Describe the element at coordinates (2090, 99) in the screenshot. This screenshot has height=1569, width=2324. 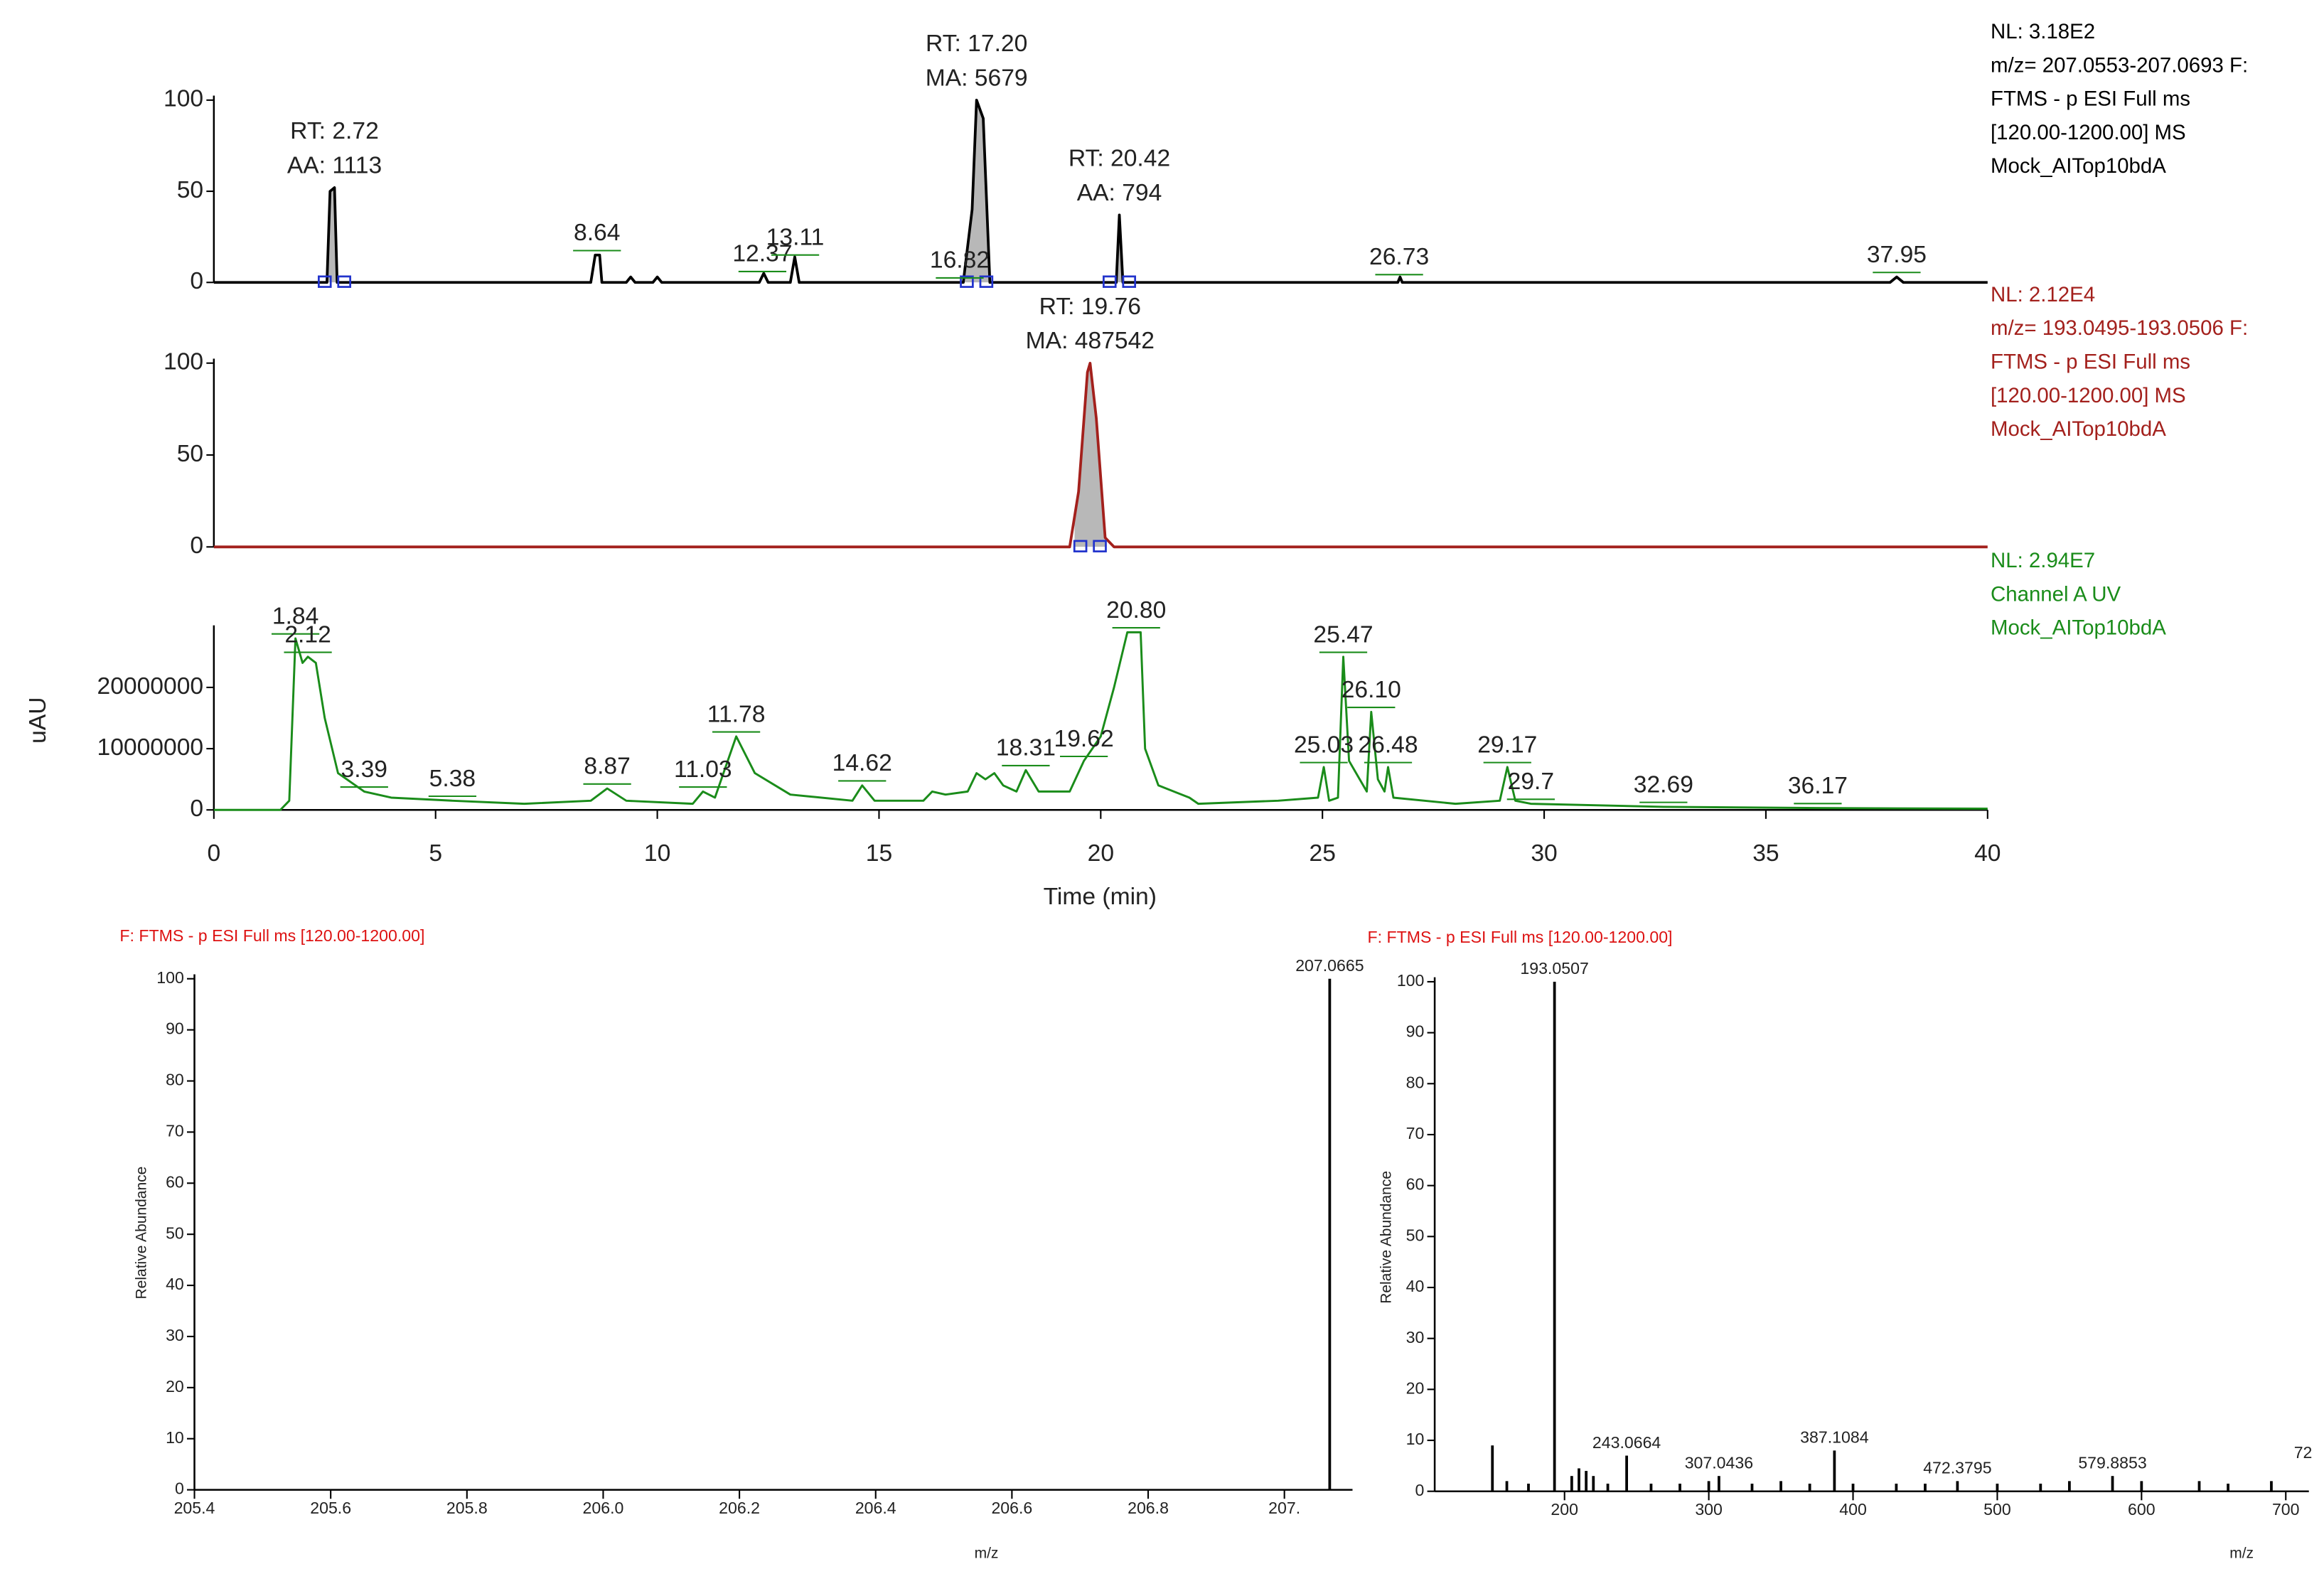
I see `info-line: FTMS - p ESI Full ms` at that location.